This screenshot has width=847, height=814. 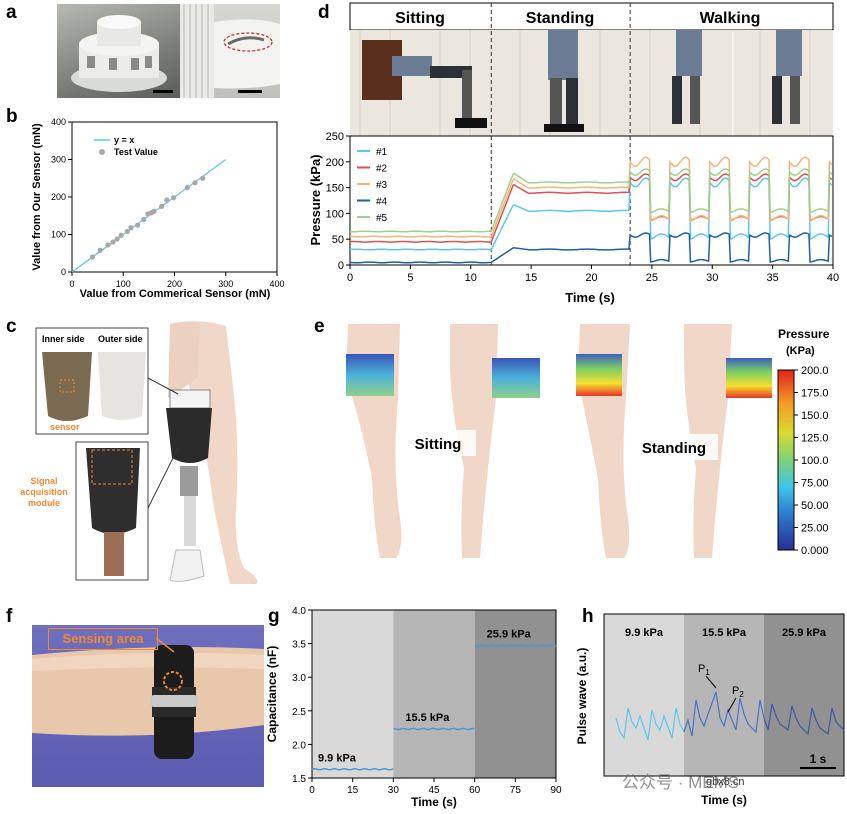 I want to click on chart-d-frame, so click(x=591, y=200).